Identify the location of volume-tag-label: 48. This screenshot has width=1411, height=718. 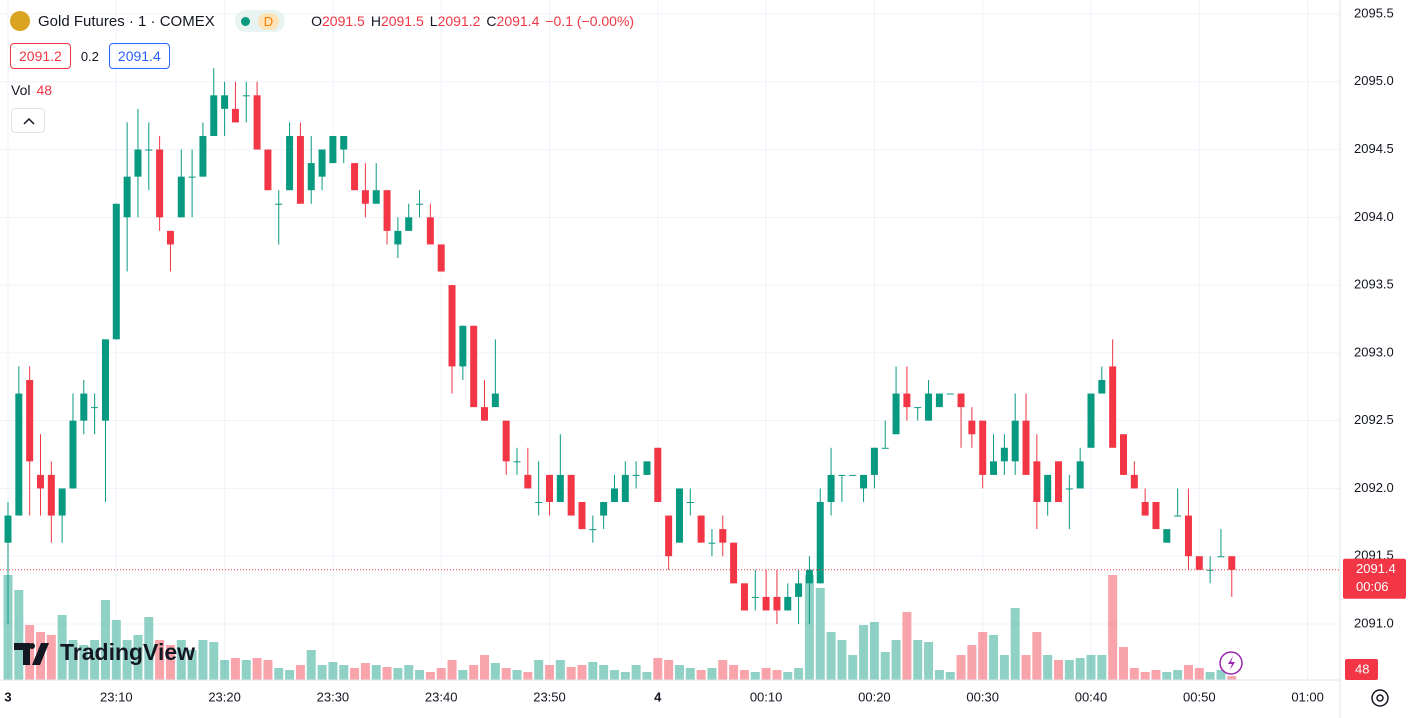
(1362, 668).